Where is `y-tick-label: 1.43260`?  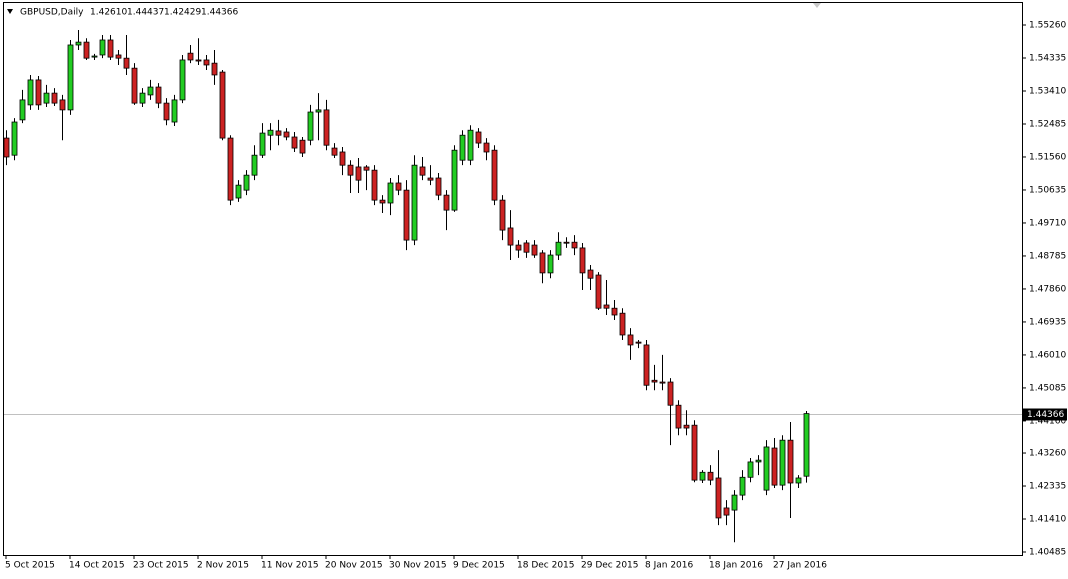 y-tick-label: 1.43260 is located at coordinates (1047, 454).